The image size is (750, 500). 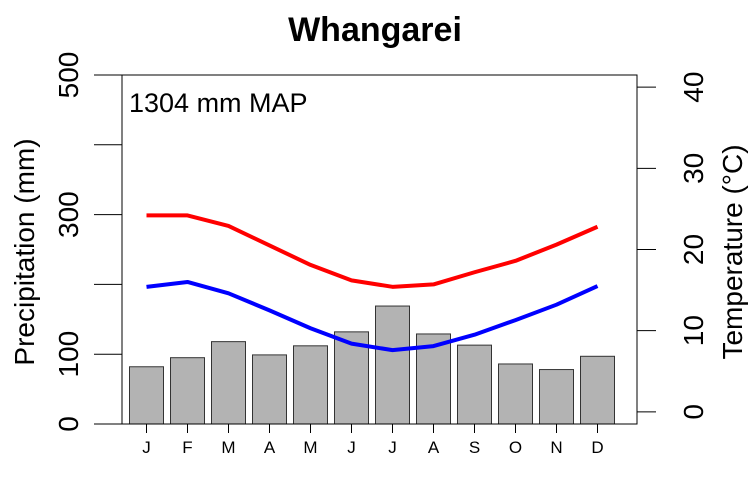 What do you see at coordinates (228, 447) in the screenshot?
I see `month-label-3: M` at bounding box center [228, 447].